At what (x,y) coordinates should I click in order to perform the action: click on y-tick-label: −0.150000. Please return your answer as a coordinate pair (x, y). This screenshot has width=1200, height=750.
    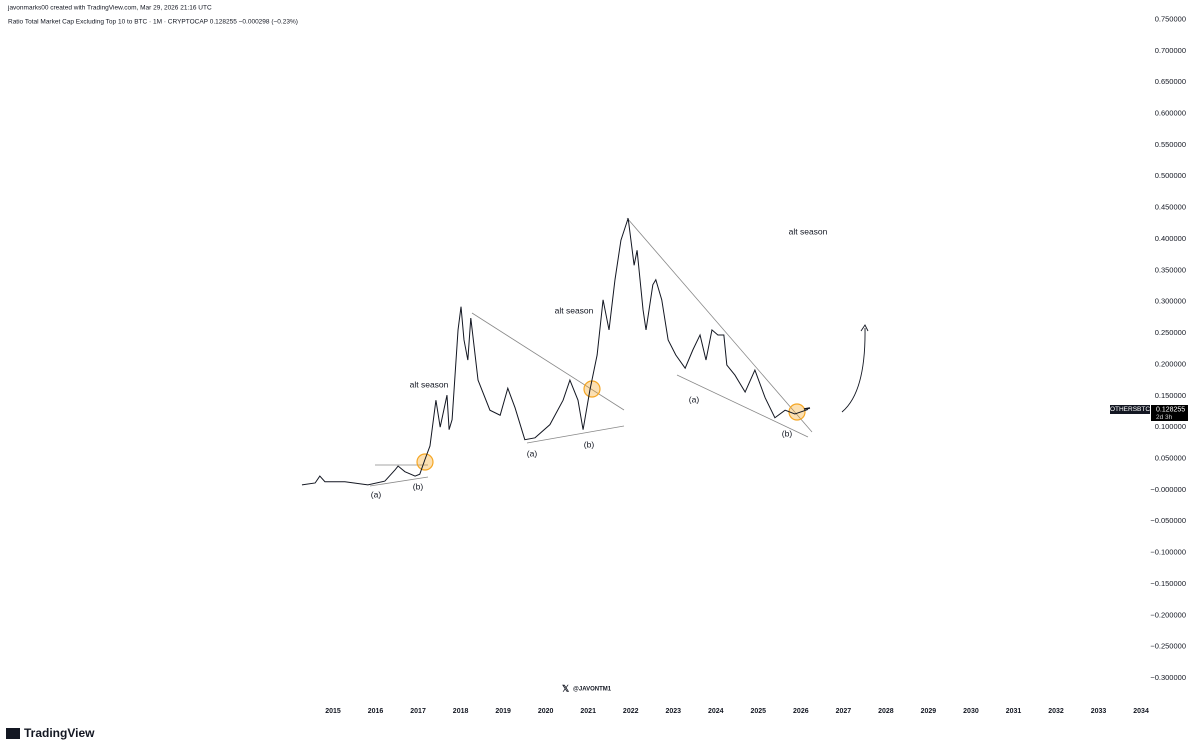
    Looking at the image, I should click on (1168, 583).